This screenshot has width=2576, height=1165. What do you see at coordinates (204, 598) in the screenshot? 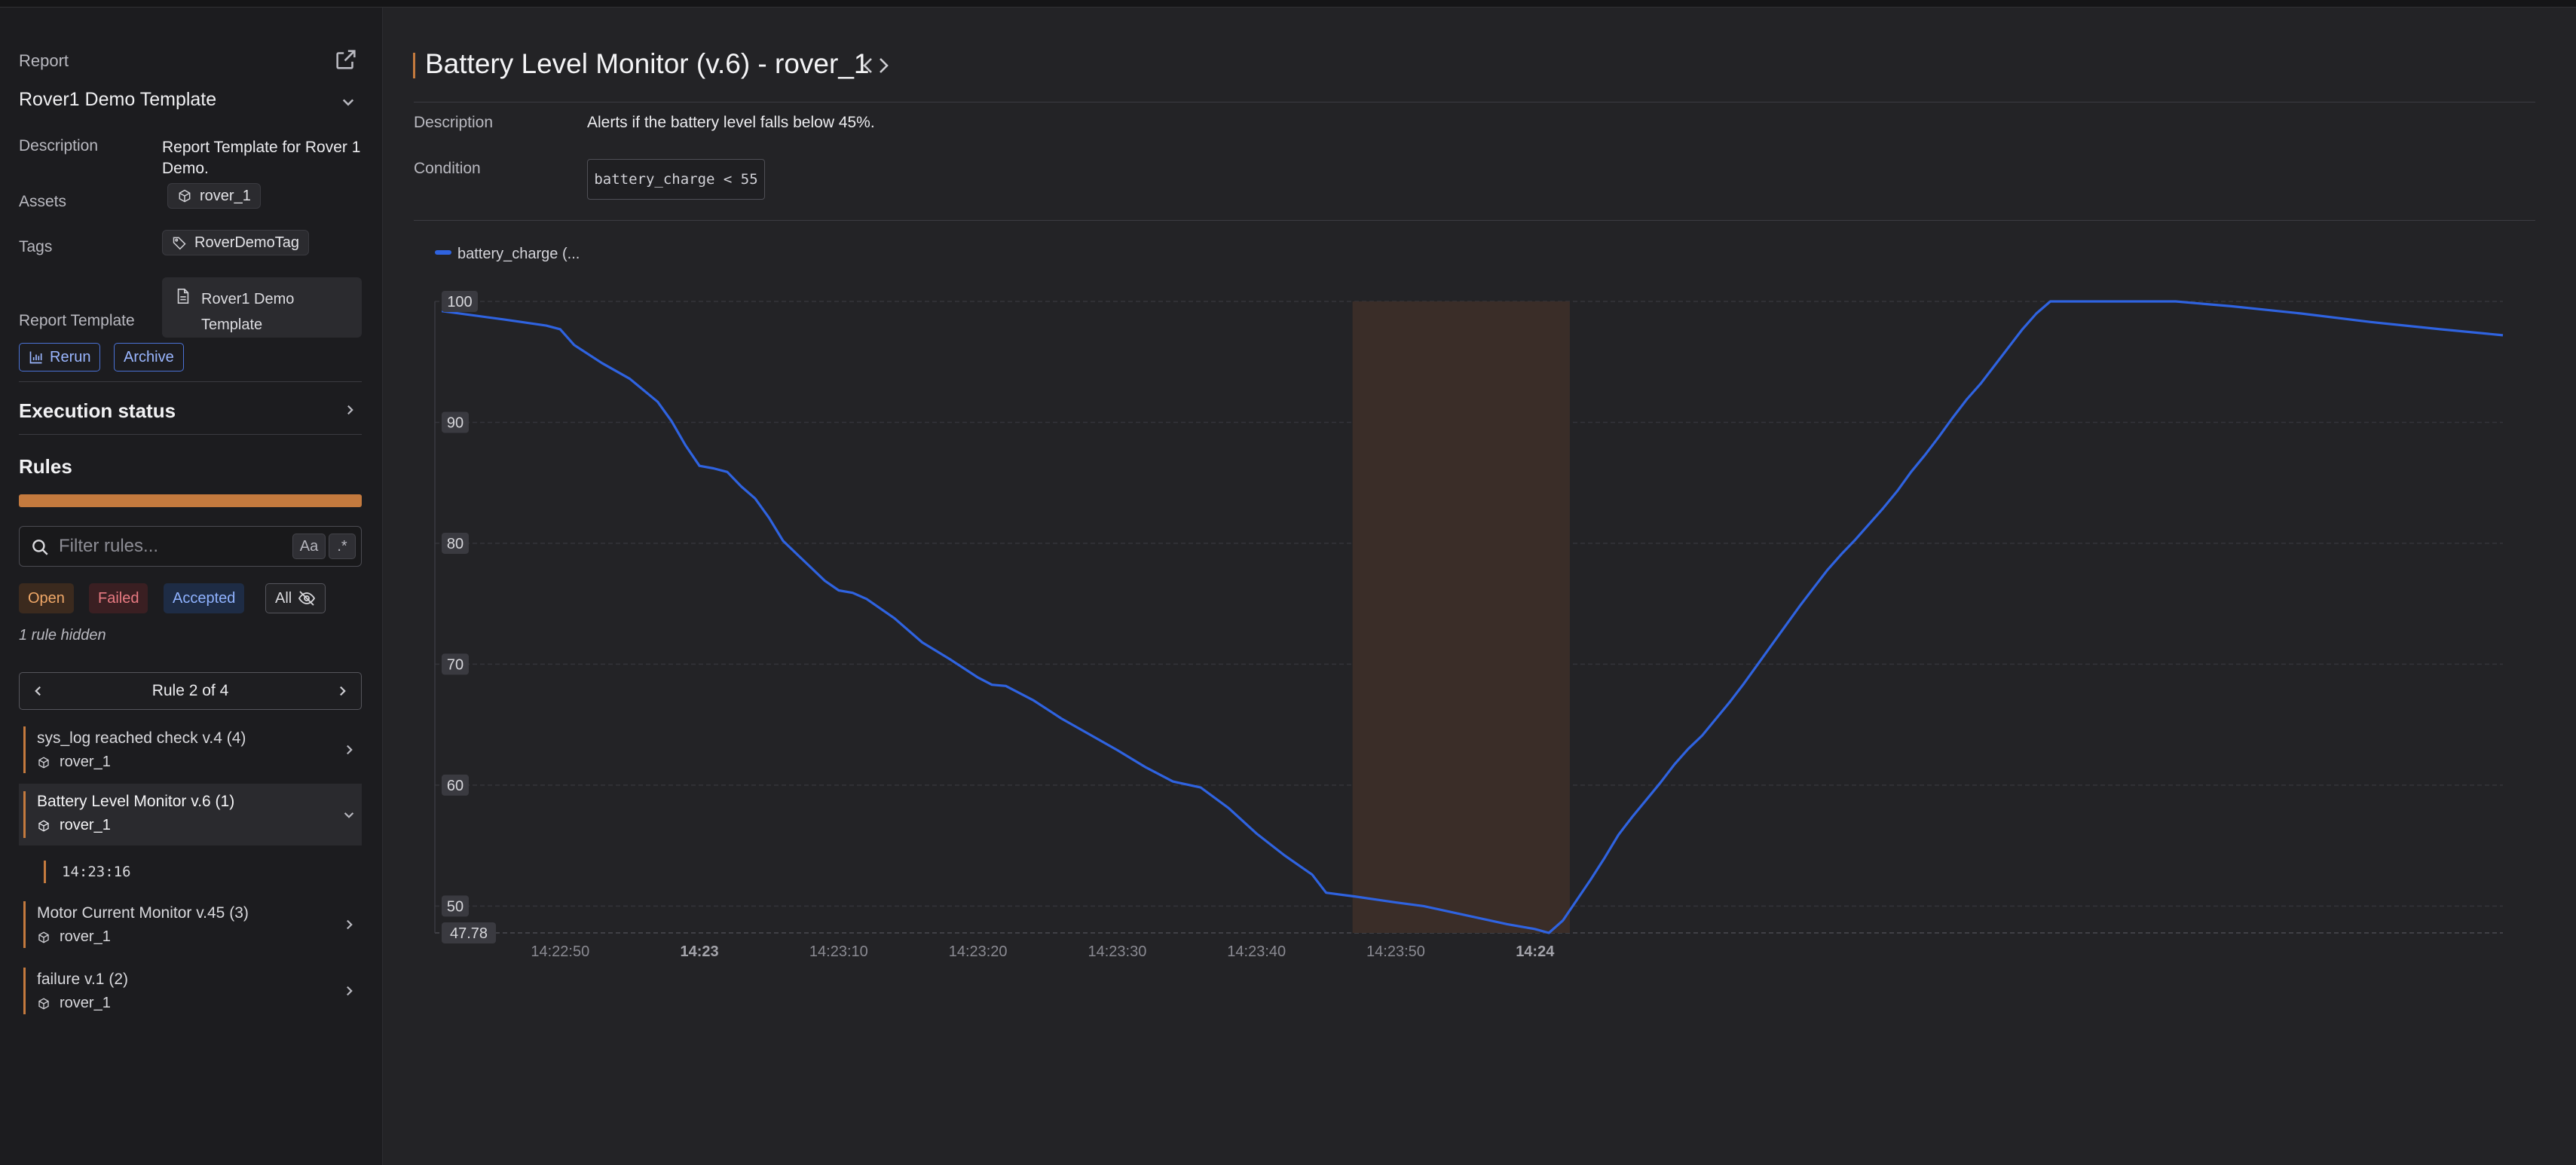
I see `status-filter-accepted: Accepted` at bounding box center [204, 598].